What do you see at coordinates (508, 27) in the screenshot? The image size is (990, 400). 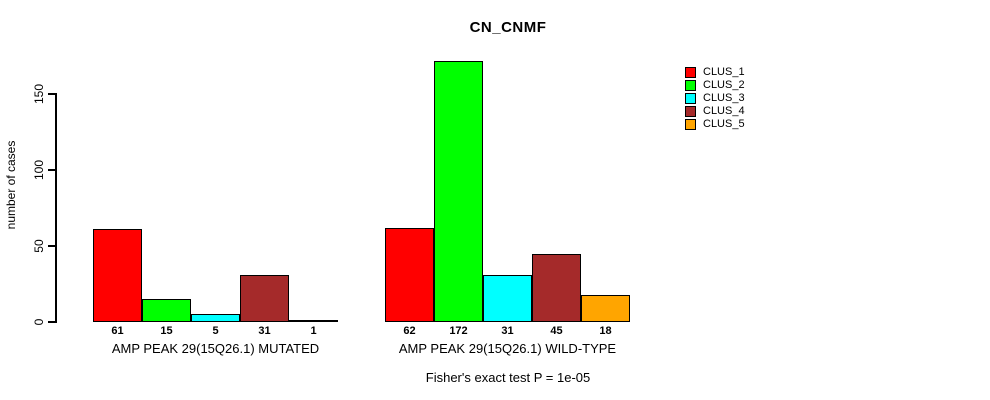 I see `chart-title: CN_CNMF` at bounding box center [508, 27].